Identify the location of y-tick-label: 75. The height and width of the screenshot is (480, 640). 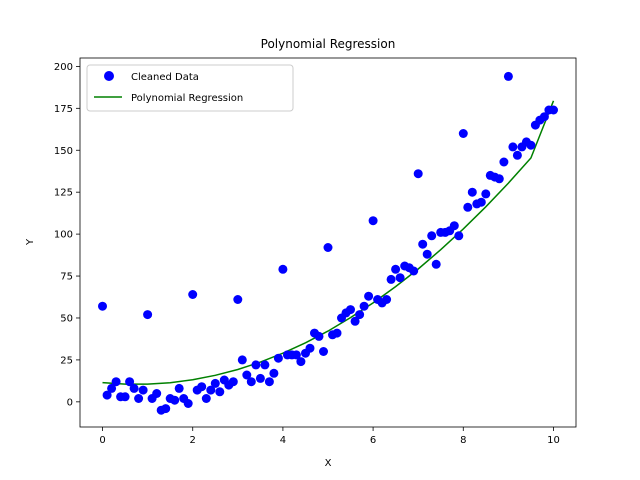
(66, 277).